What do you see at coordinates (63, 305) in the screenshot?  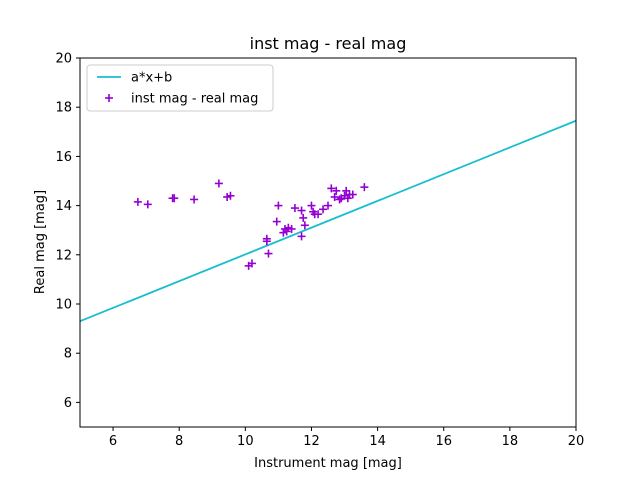 I see `y-tick-label: 10` at bounding box center [63, 305].